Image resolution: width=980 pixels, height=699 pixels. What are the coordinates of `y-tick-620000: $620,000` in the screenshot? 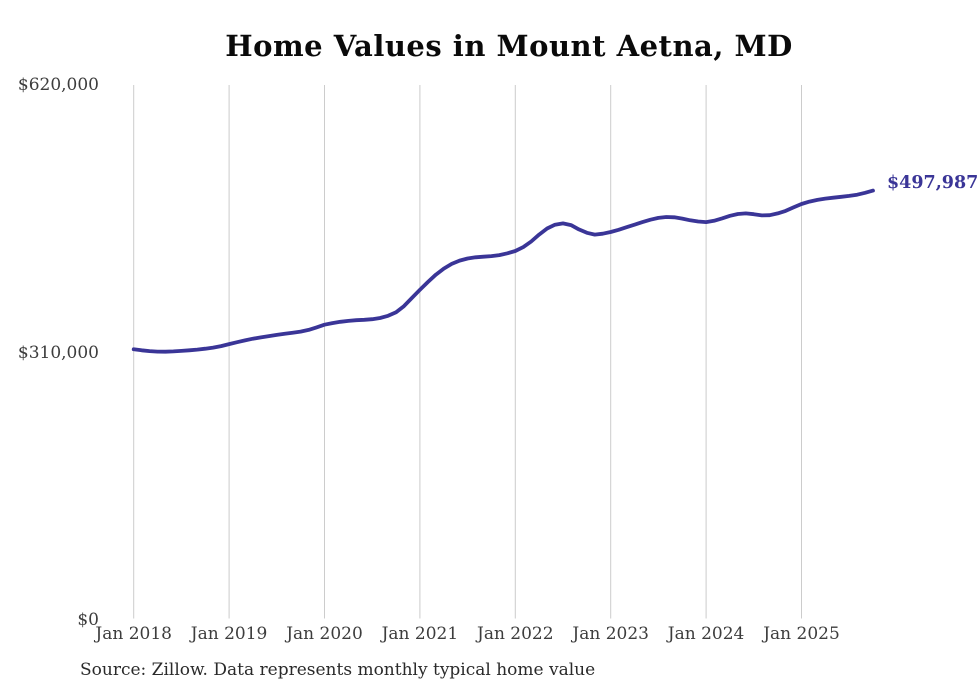 It's located at (58, 85).